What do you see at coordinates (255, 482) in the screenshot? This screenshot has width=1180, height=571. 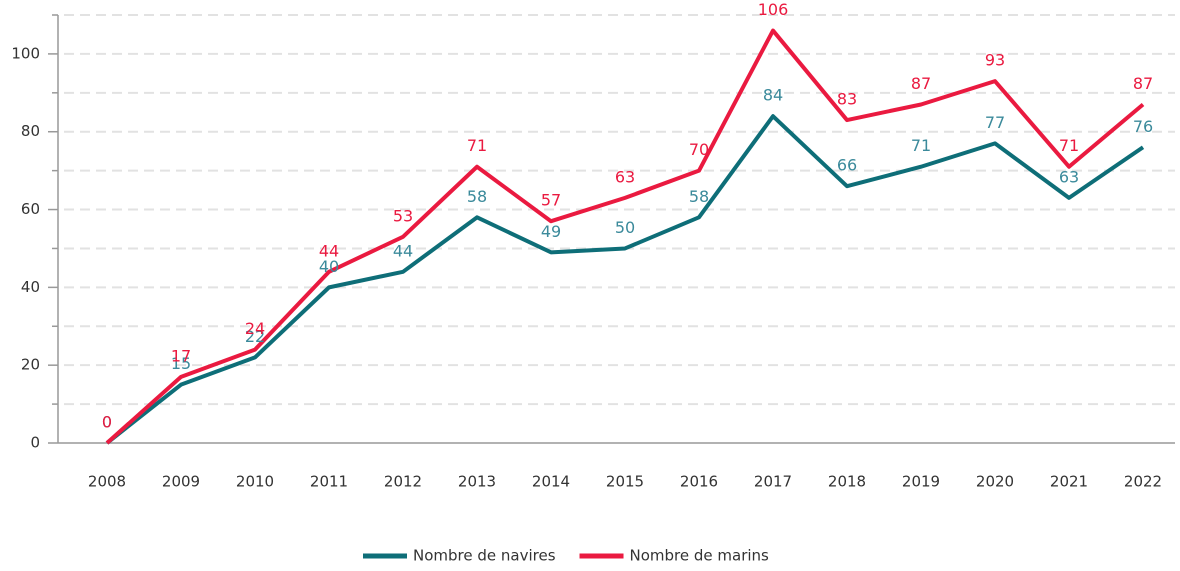 I see `x-tick-label: 2010` at bounding box center [255, 482].